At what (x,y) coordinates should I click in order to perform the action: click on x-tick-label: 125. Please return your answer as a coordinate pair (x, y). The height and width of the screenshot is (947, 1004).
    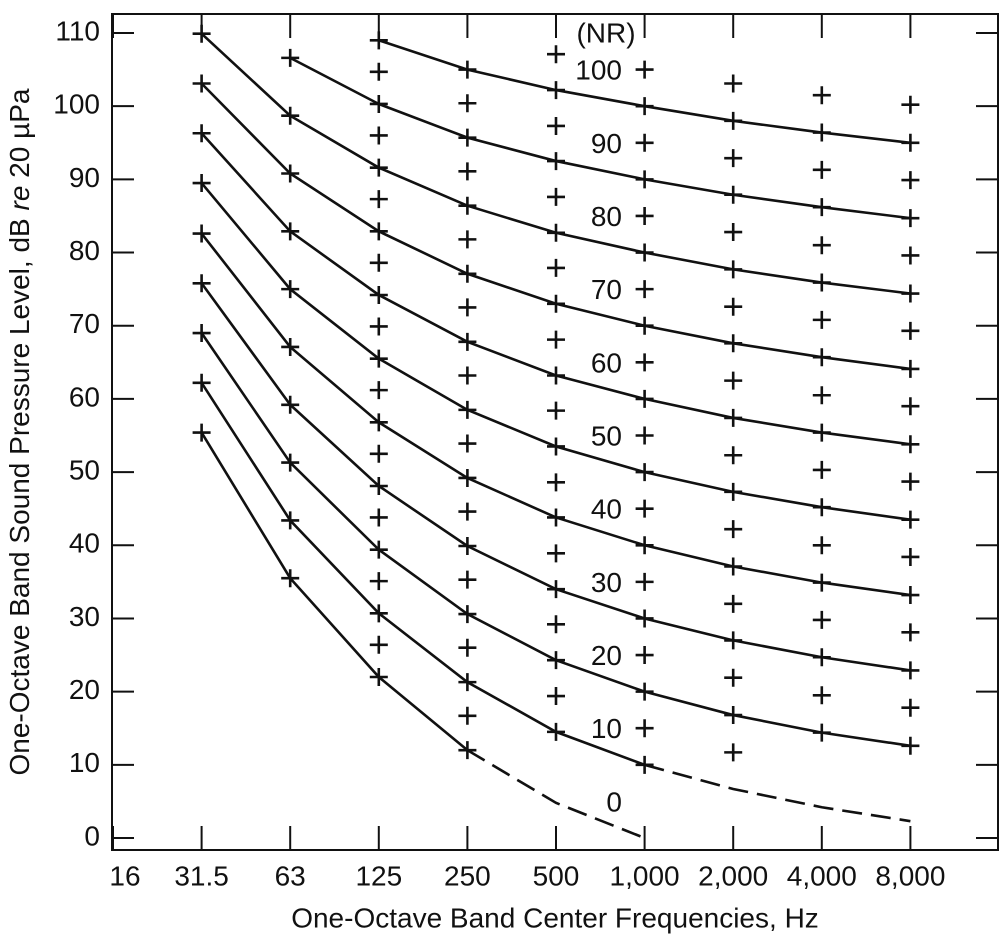
    Looking at the image, I should click on (378, 875).